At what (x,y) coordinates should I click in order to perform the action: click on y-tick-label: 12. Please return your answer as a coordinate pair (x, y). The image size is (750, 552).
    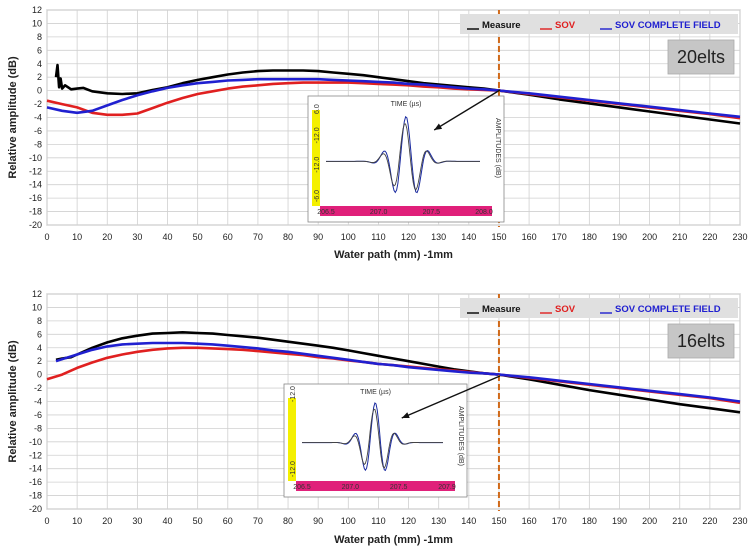
    Looking at the image, I should click on (37, 294).